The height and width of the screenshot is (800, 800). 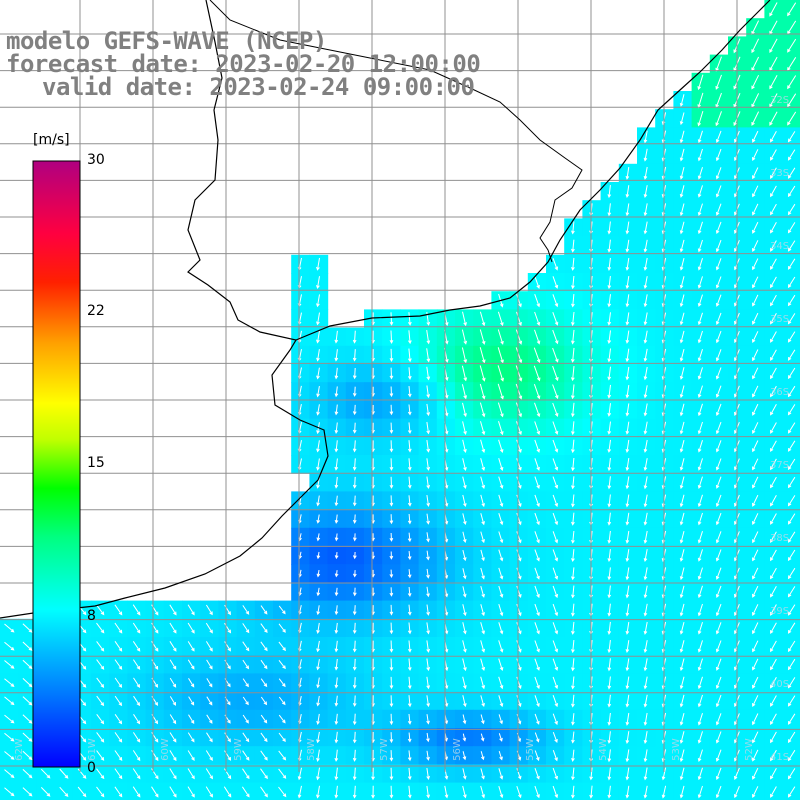 What do you see at coordinates (92, 749) in the screenshot?
I see `lon-label: 61W` at bounding box center [92, 749].